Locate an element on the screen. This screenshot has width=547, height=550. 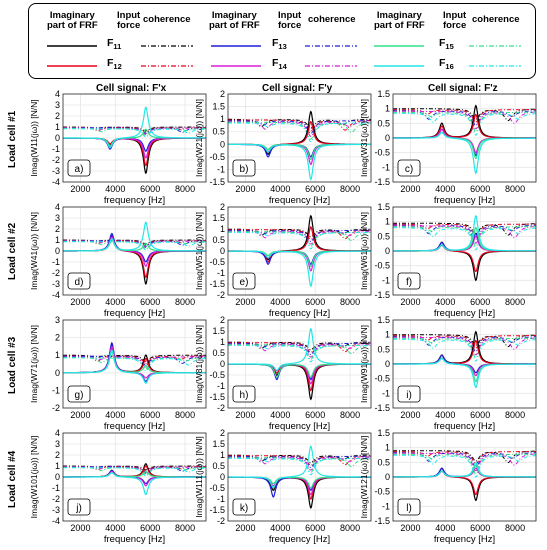
legend-entry-f12: F12 is located at coordinates (114, 64).